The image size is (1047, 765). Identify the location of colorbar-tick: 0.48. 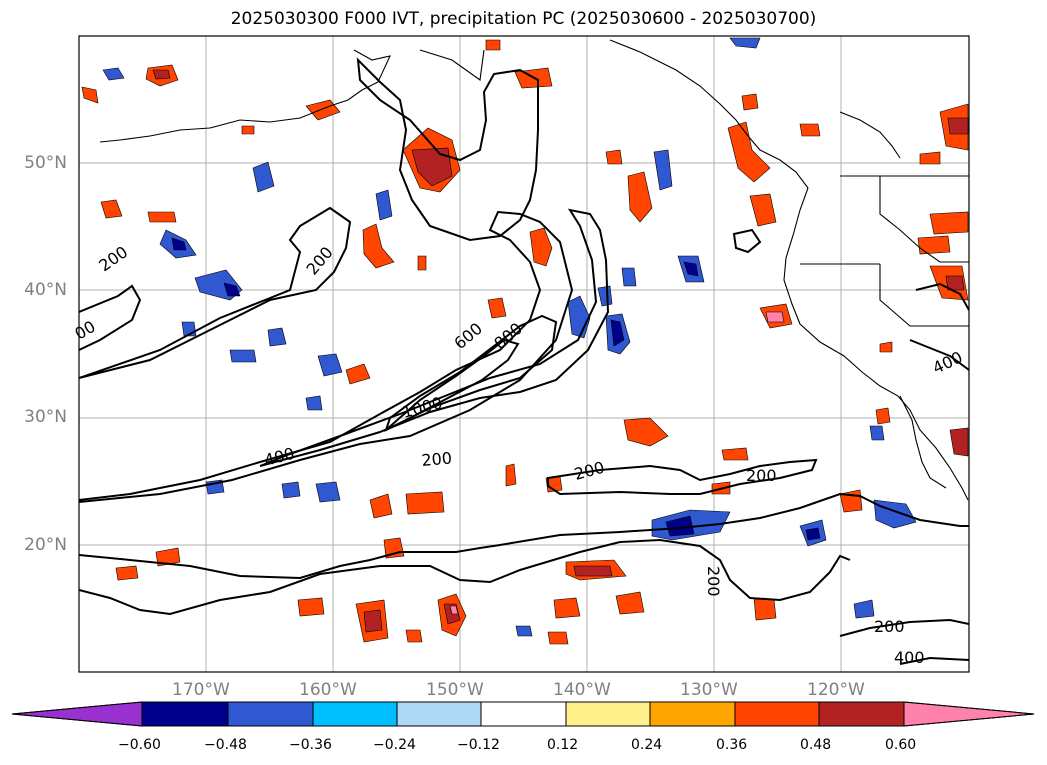
(816, 745).